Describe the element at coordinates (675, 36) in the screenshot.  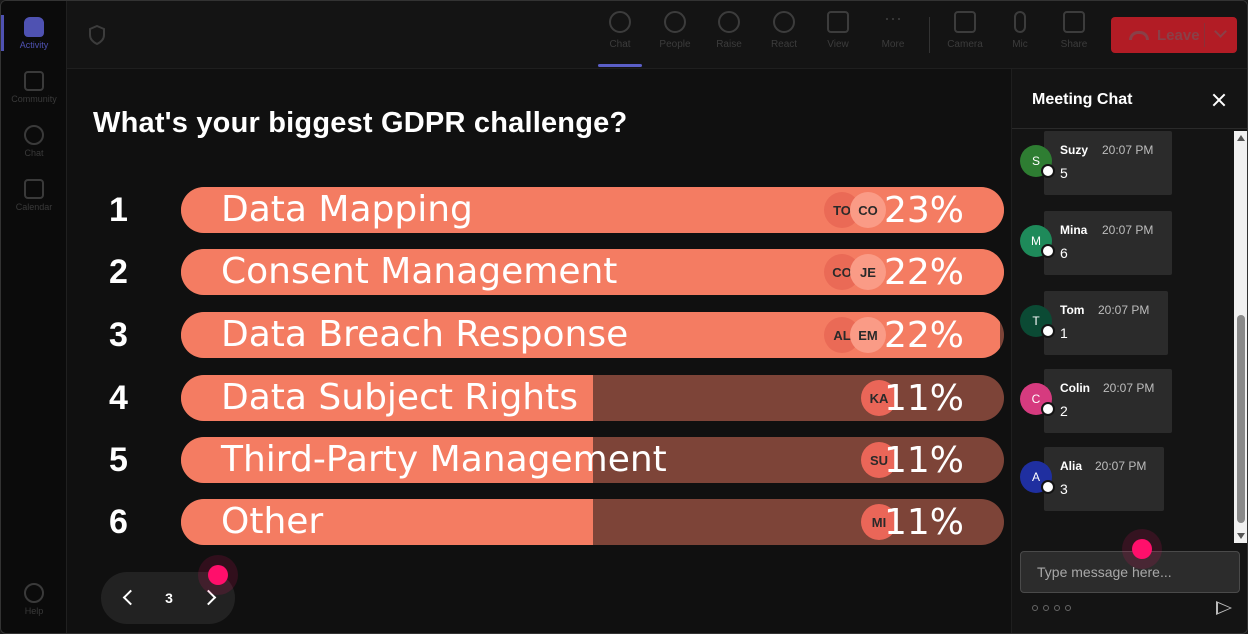
I see `toolbar-people-button: People` at that location.